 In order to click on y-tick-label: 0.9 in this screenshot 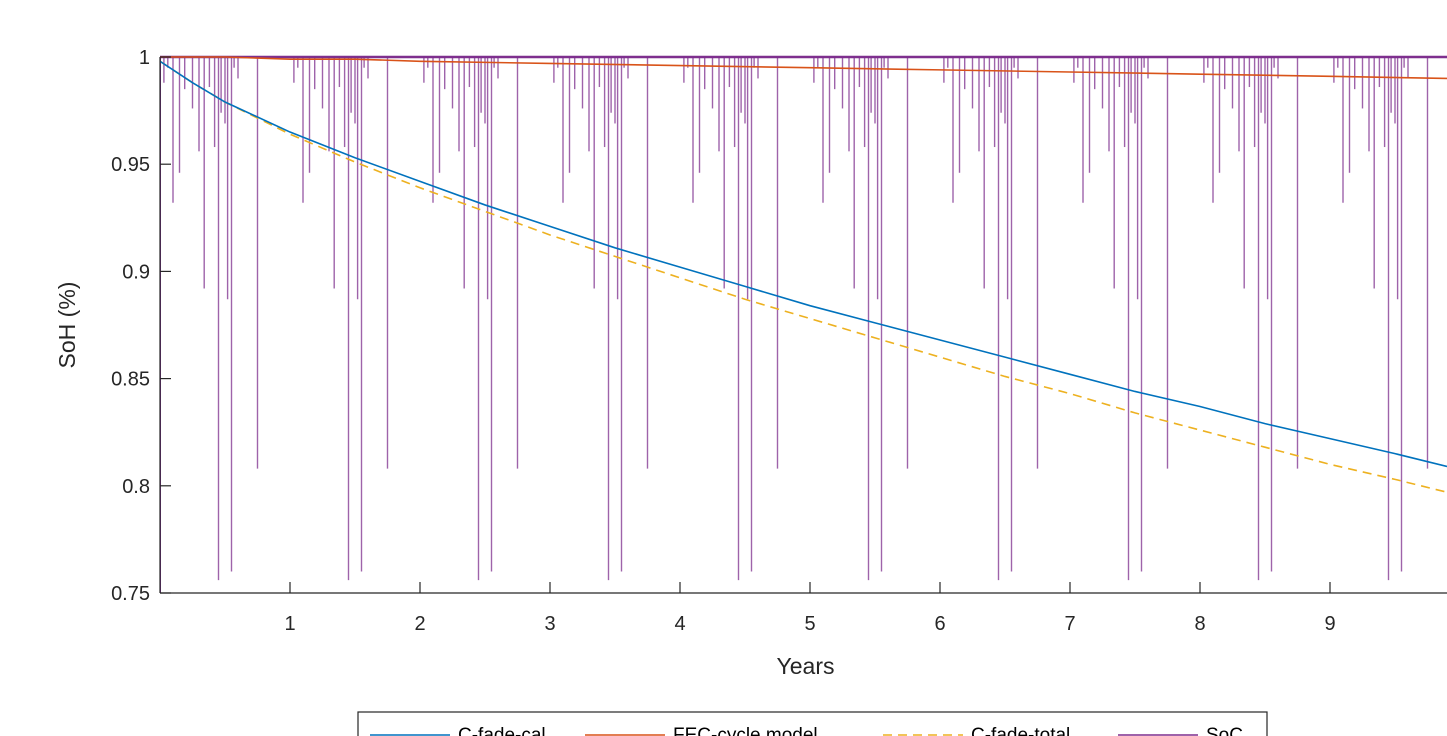, I will do `click(136, 272)`.